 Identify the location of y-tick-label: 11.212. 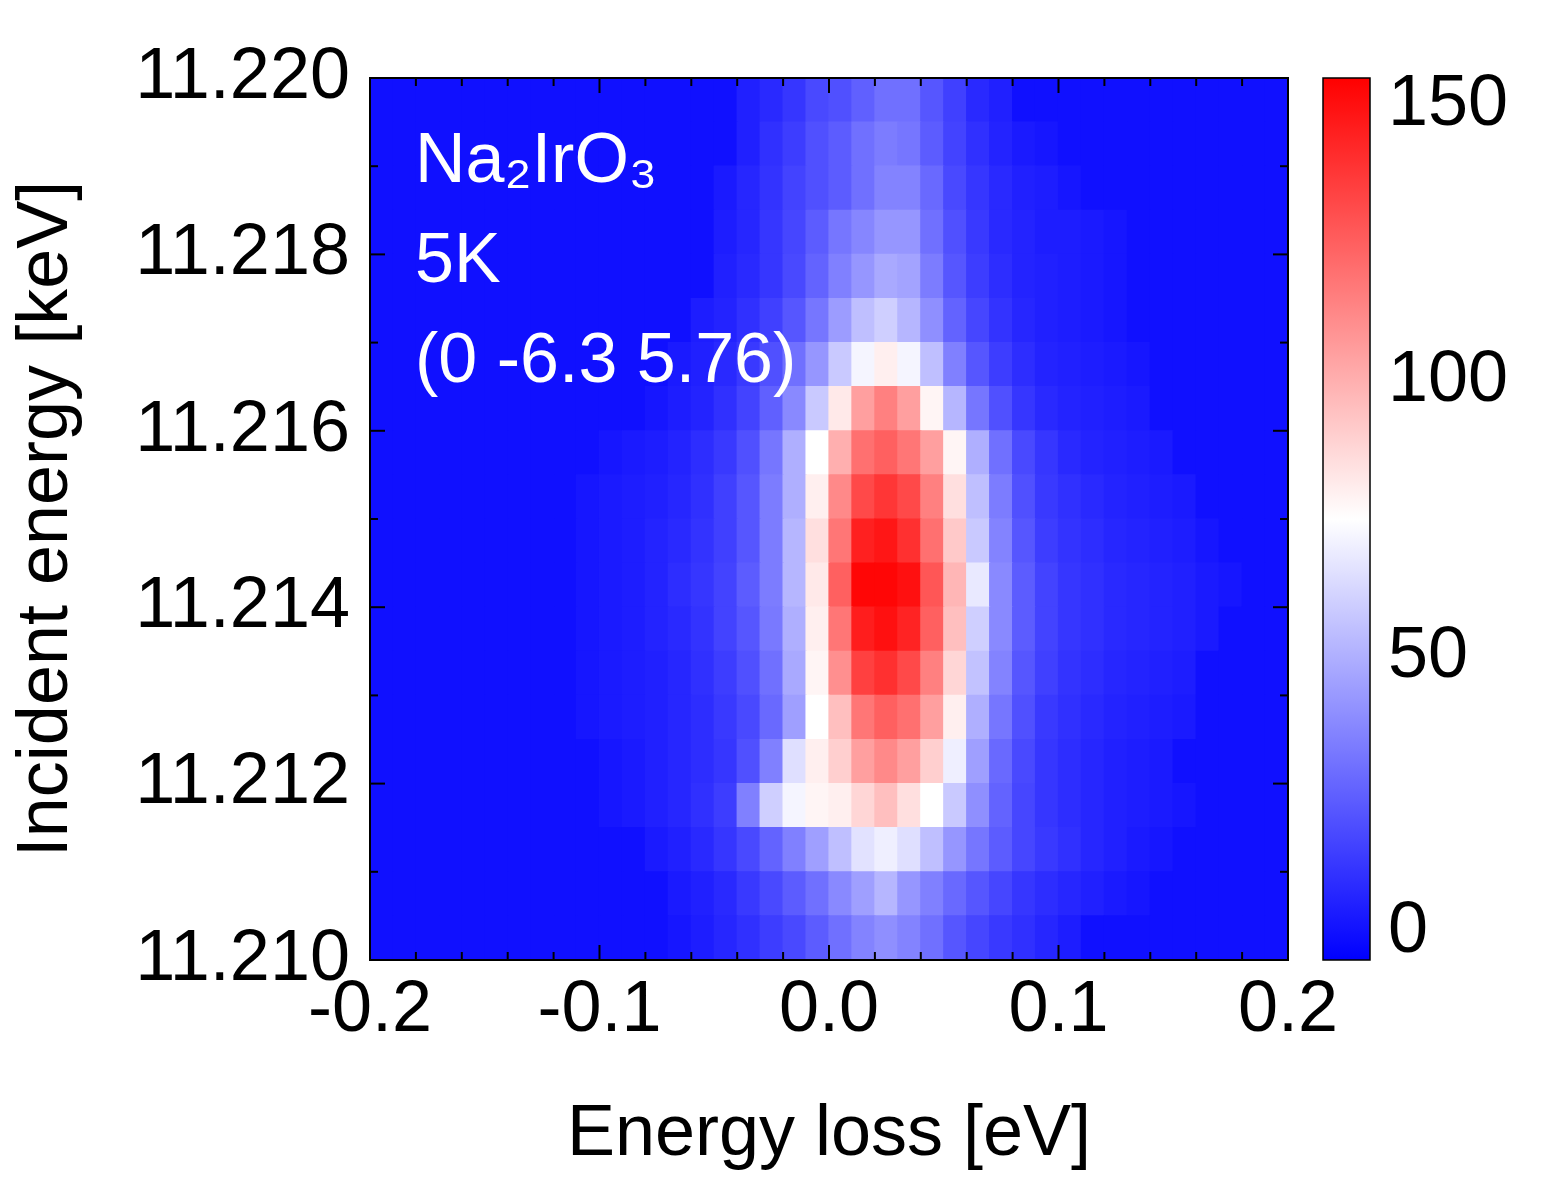
(242, 778).